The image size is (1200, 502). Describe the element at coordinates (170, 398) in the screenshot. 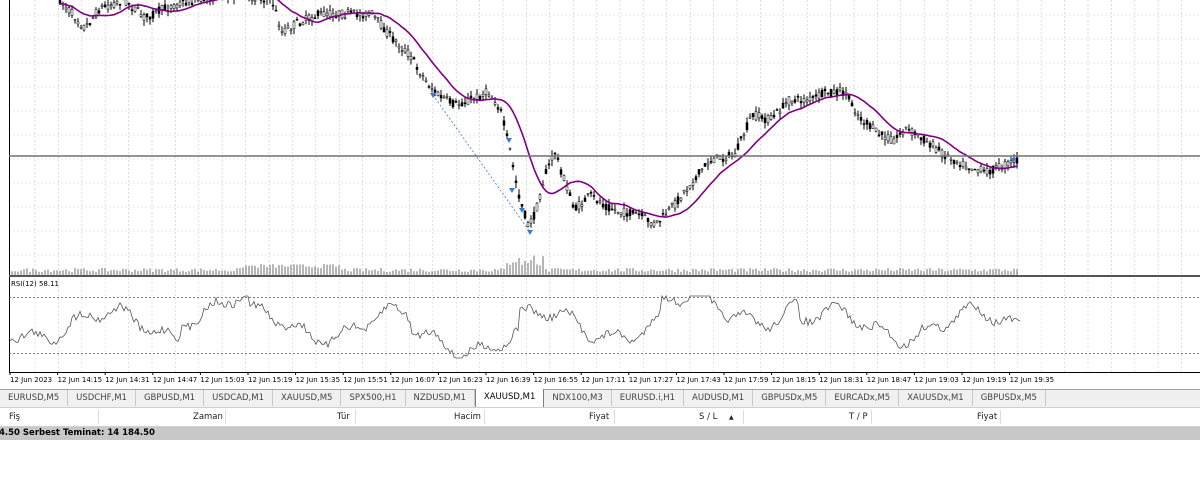

I see `chart-tab-gbpusd-m1: GBPUSD,M1` at that location.